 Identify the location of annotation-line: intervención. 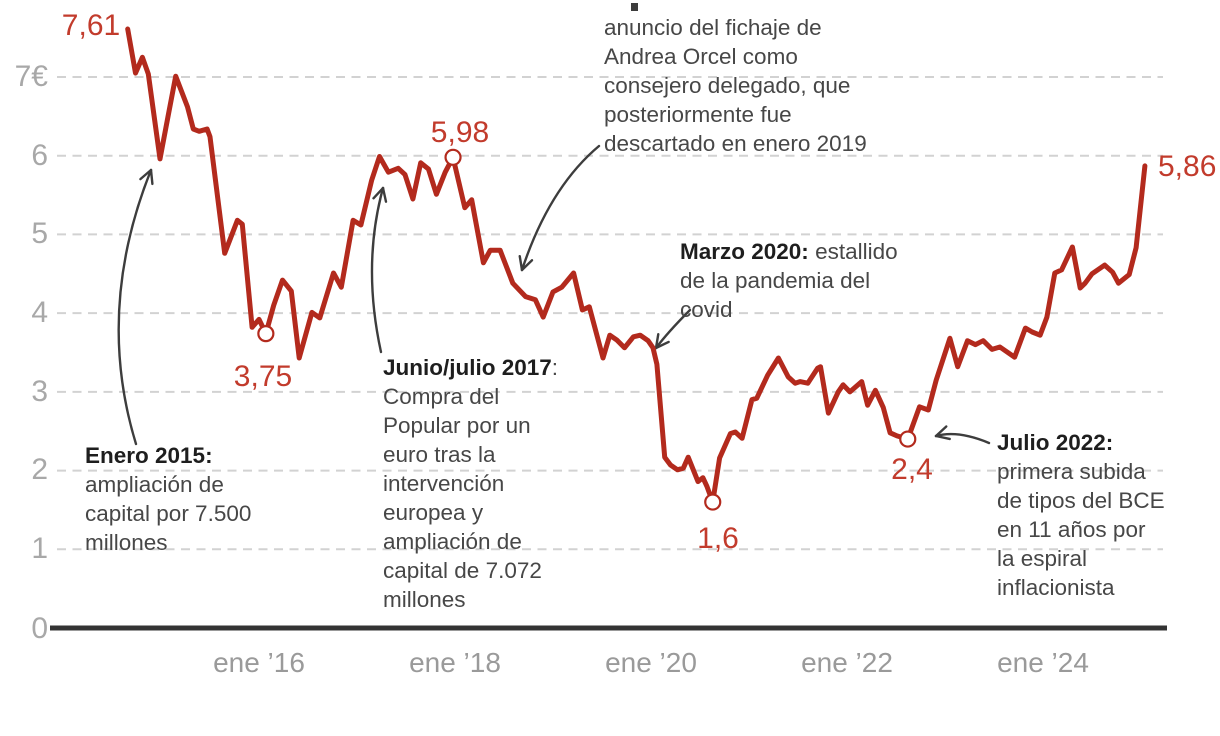
(444, 483).